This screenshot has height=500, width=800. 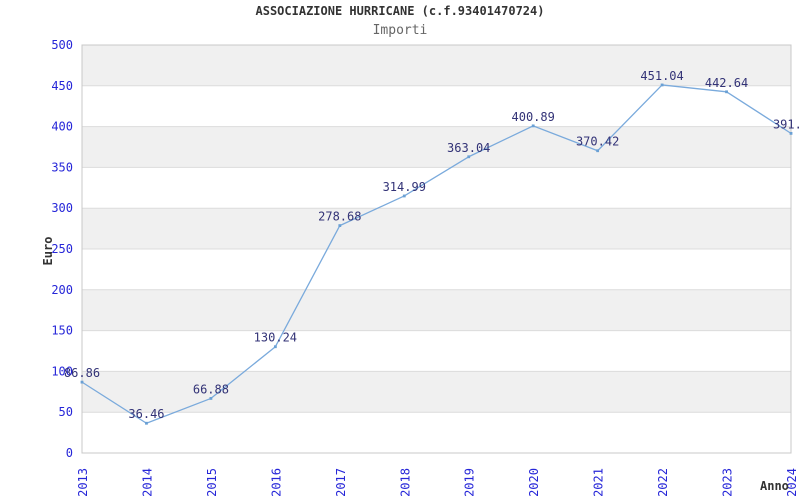 I want to click on chart-title: ASSOCIAZIONE HURRICANE (c.f.93401470724), so click(x=400, y=11).